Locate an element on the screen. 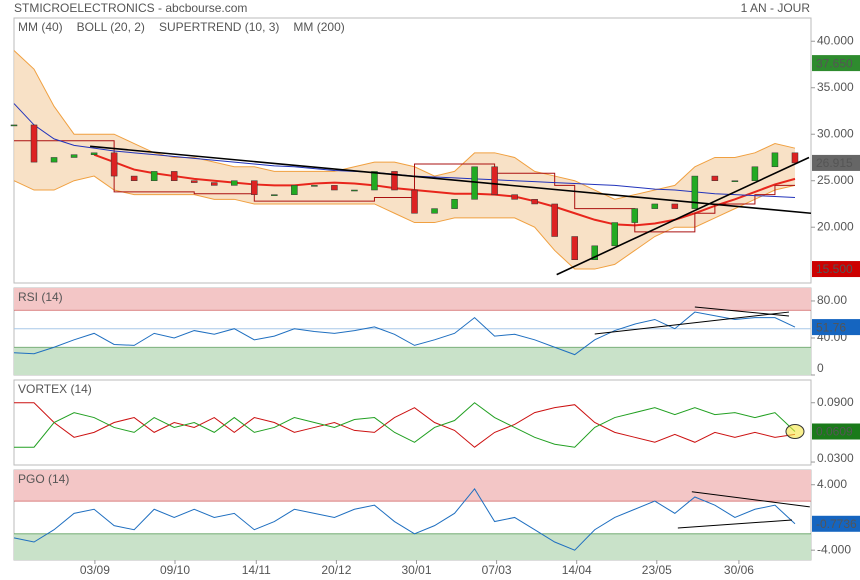 This screenshot has width=860, height=580. x-tick-label: 14/11 is located at coordinates (256, 570).